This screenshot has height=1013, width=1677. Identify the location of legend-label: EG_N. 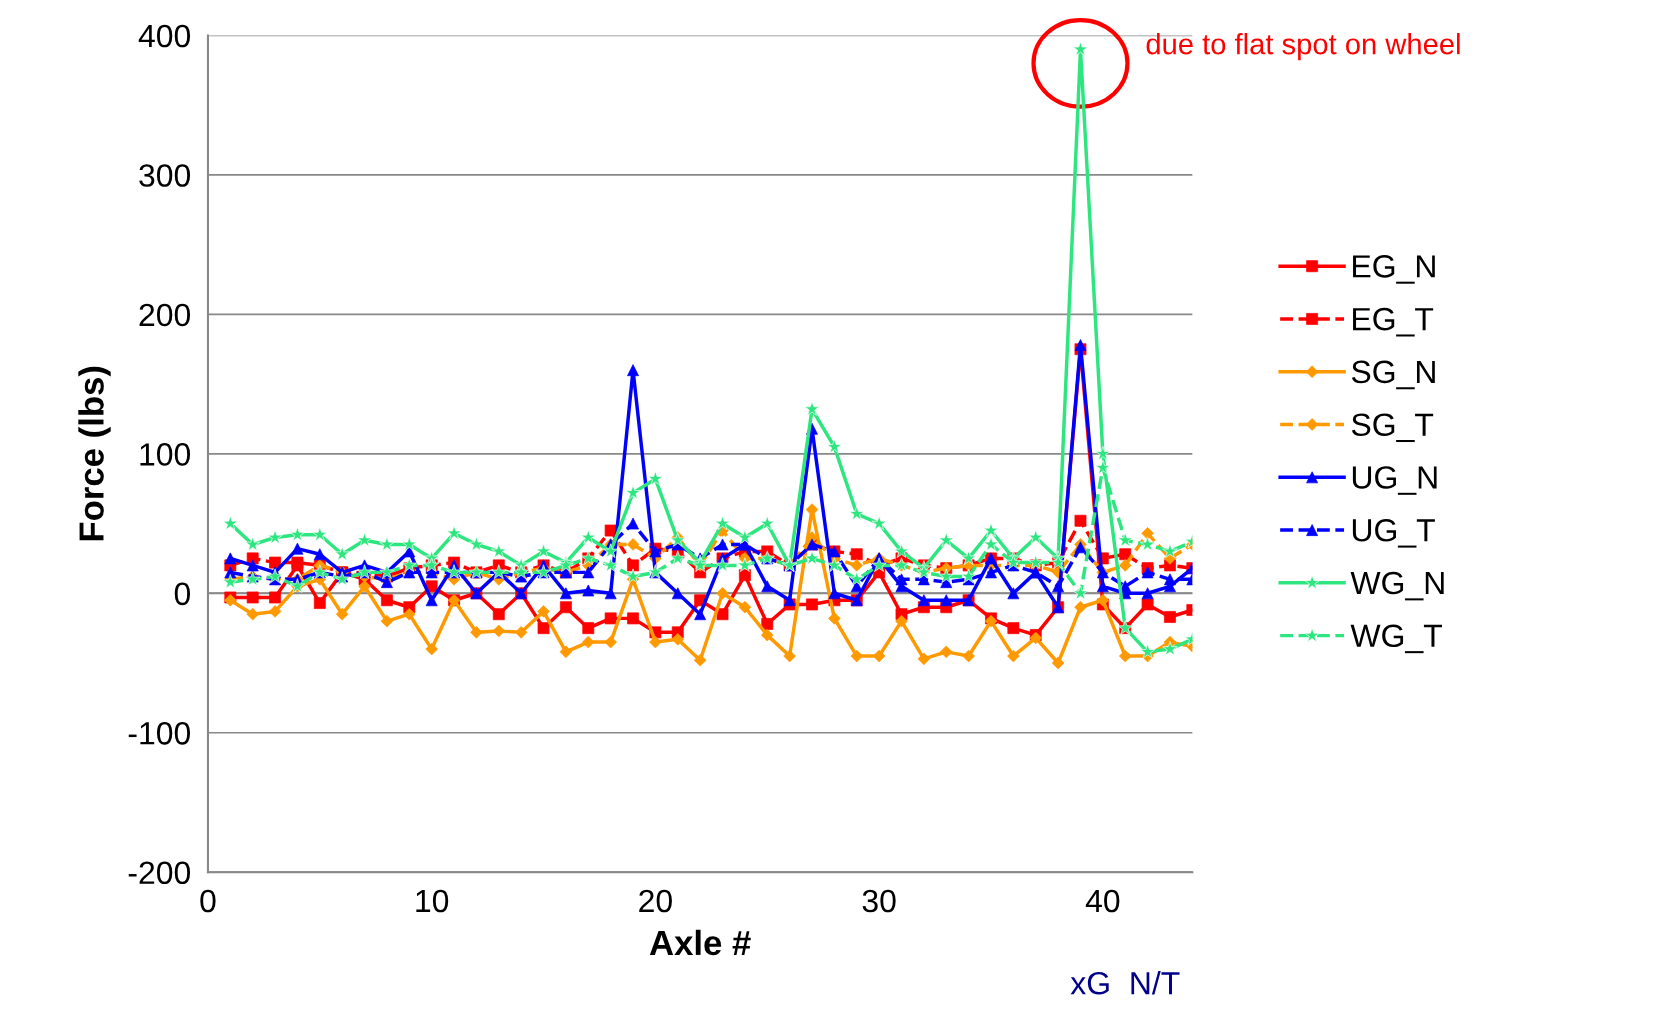
(1394, 269).